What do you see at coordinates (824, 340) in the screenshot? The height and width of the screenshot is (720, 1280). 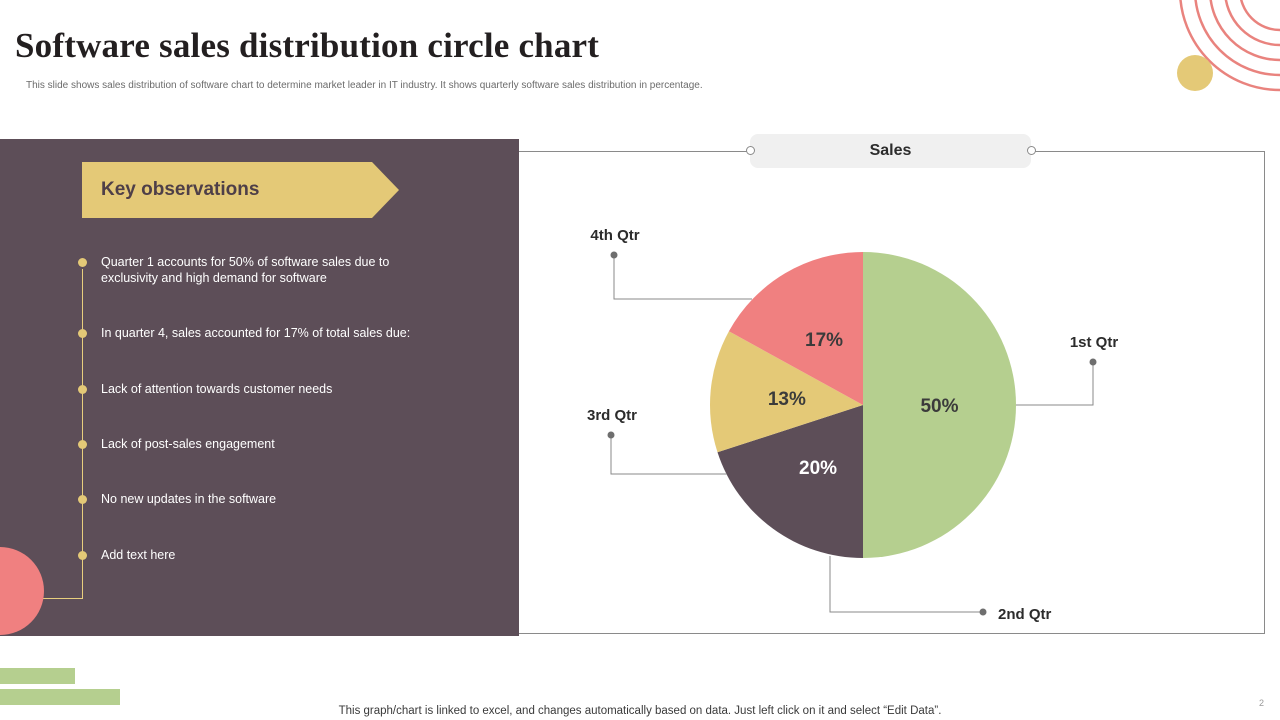 I see `slice-value-label: 17%` at bounding box center [824, 340].